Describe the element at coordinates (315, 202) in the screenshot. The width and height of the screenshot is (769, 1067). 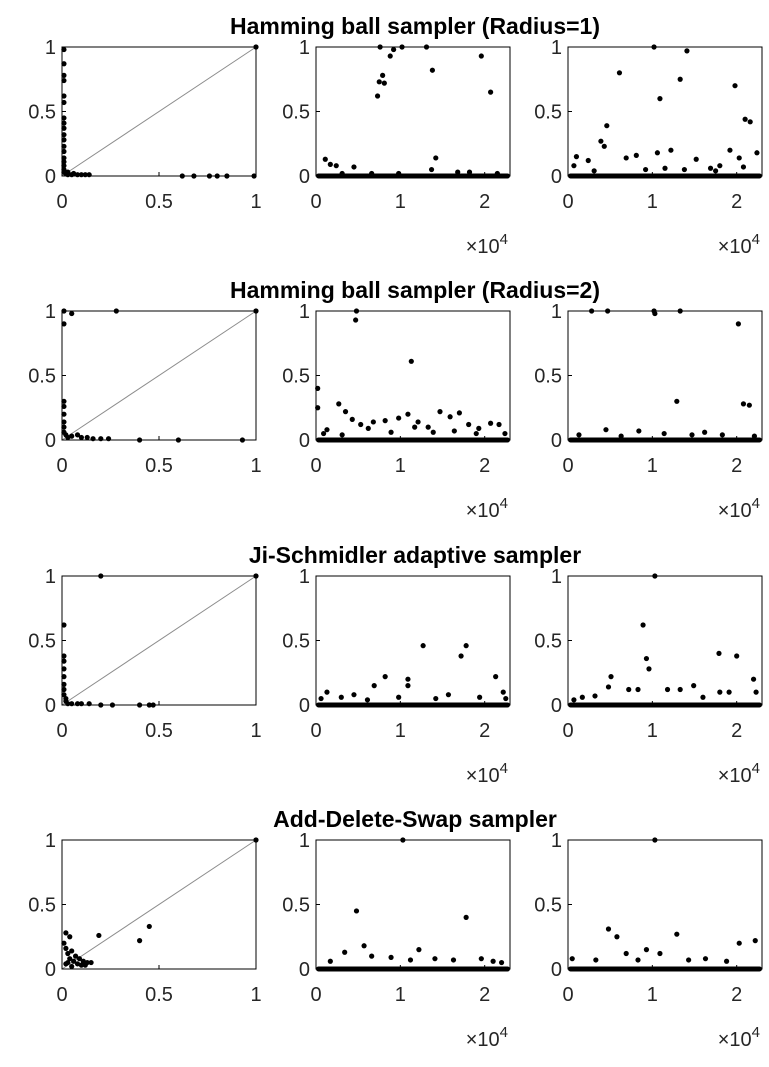
I see `x-tick-label-r1c2-0: 0` at that location.